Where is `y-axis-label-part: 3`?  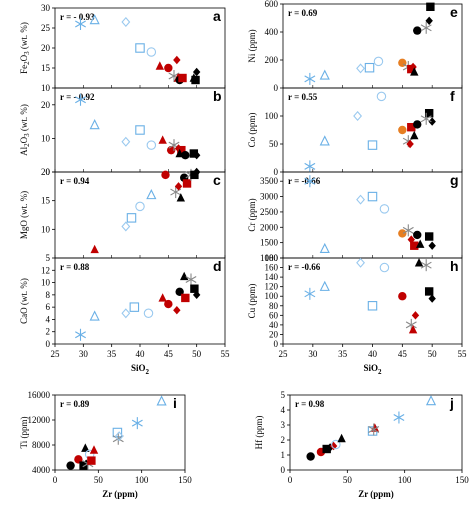
y-axis-label-part: 3 is located at coordinates (27, 53).